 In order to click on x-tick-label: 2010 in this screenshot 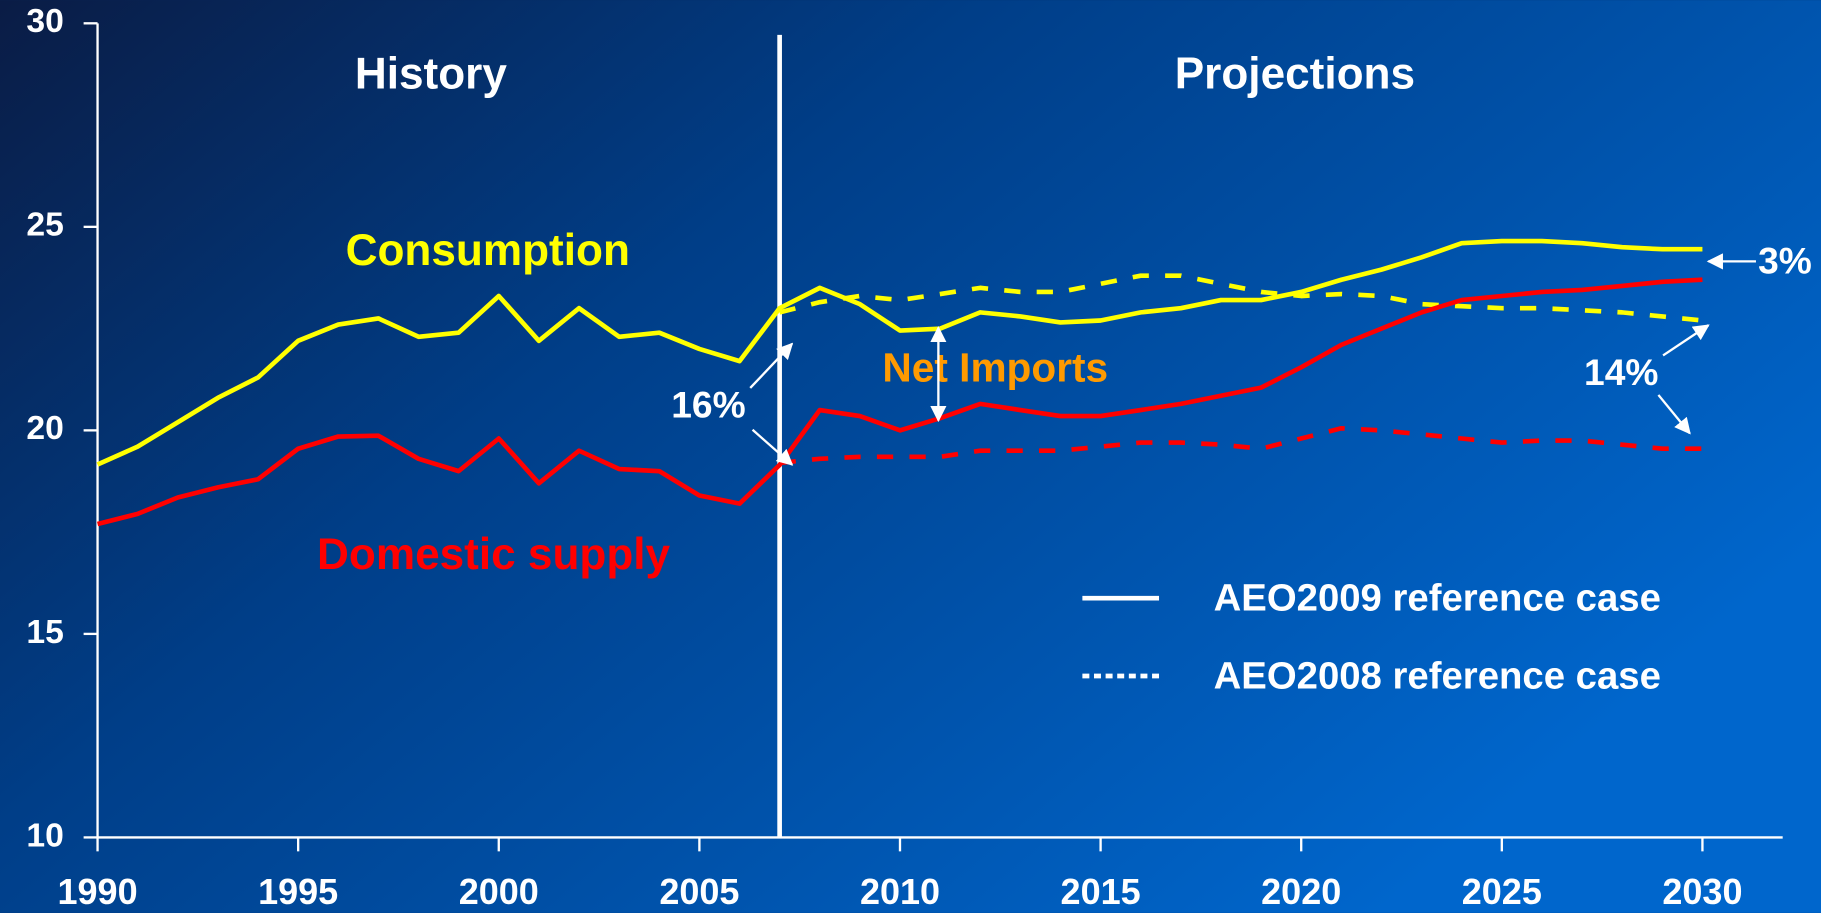, I will do `click(900, 891)`.